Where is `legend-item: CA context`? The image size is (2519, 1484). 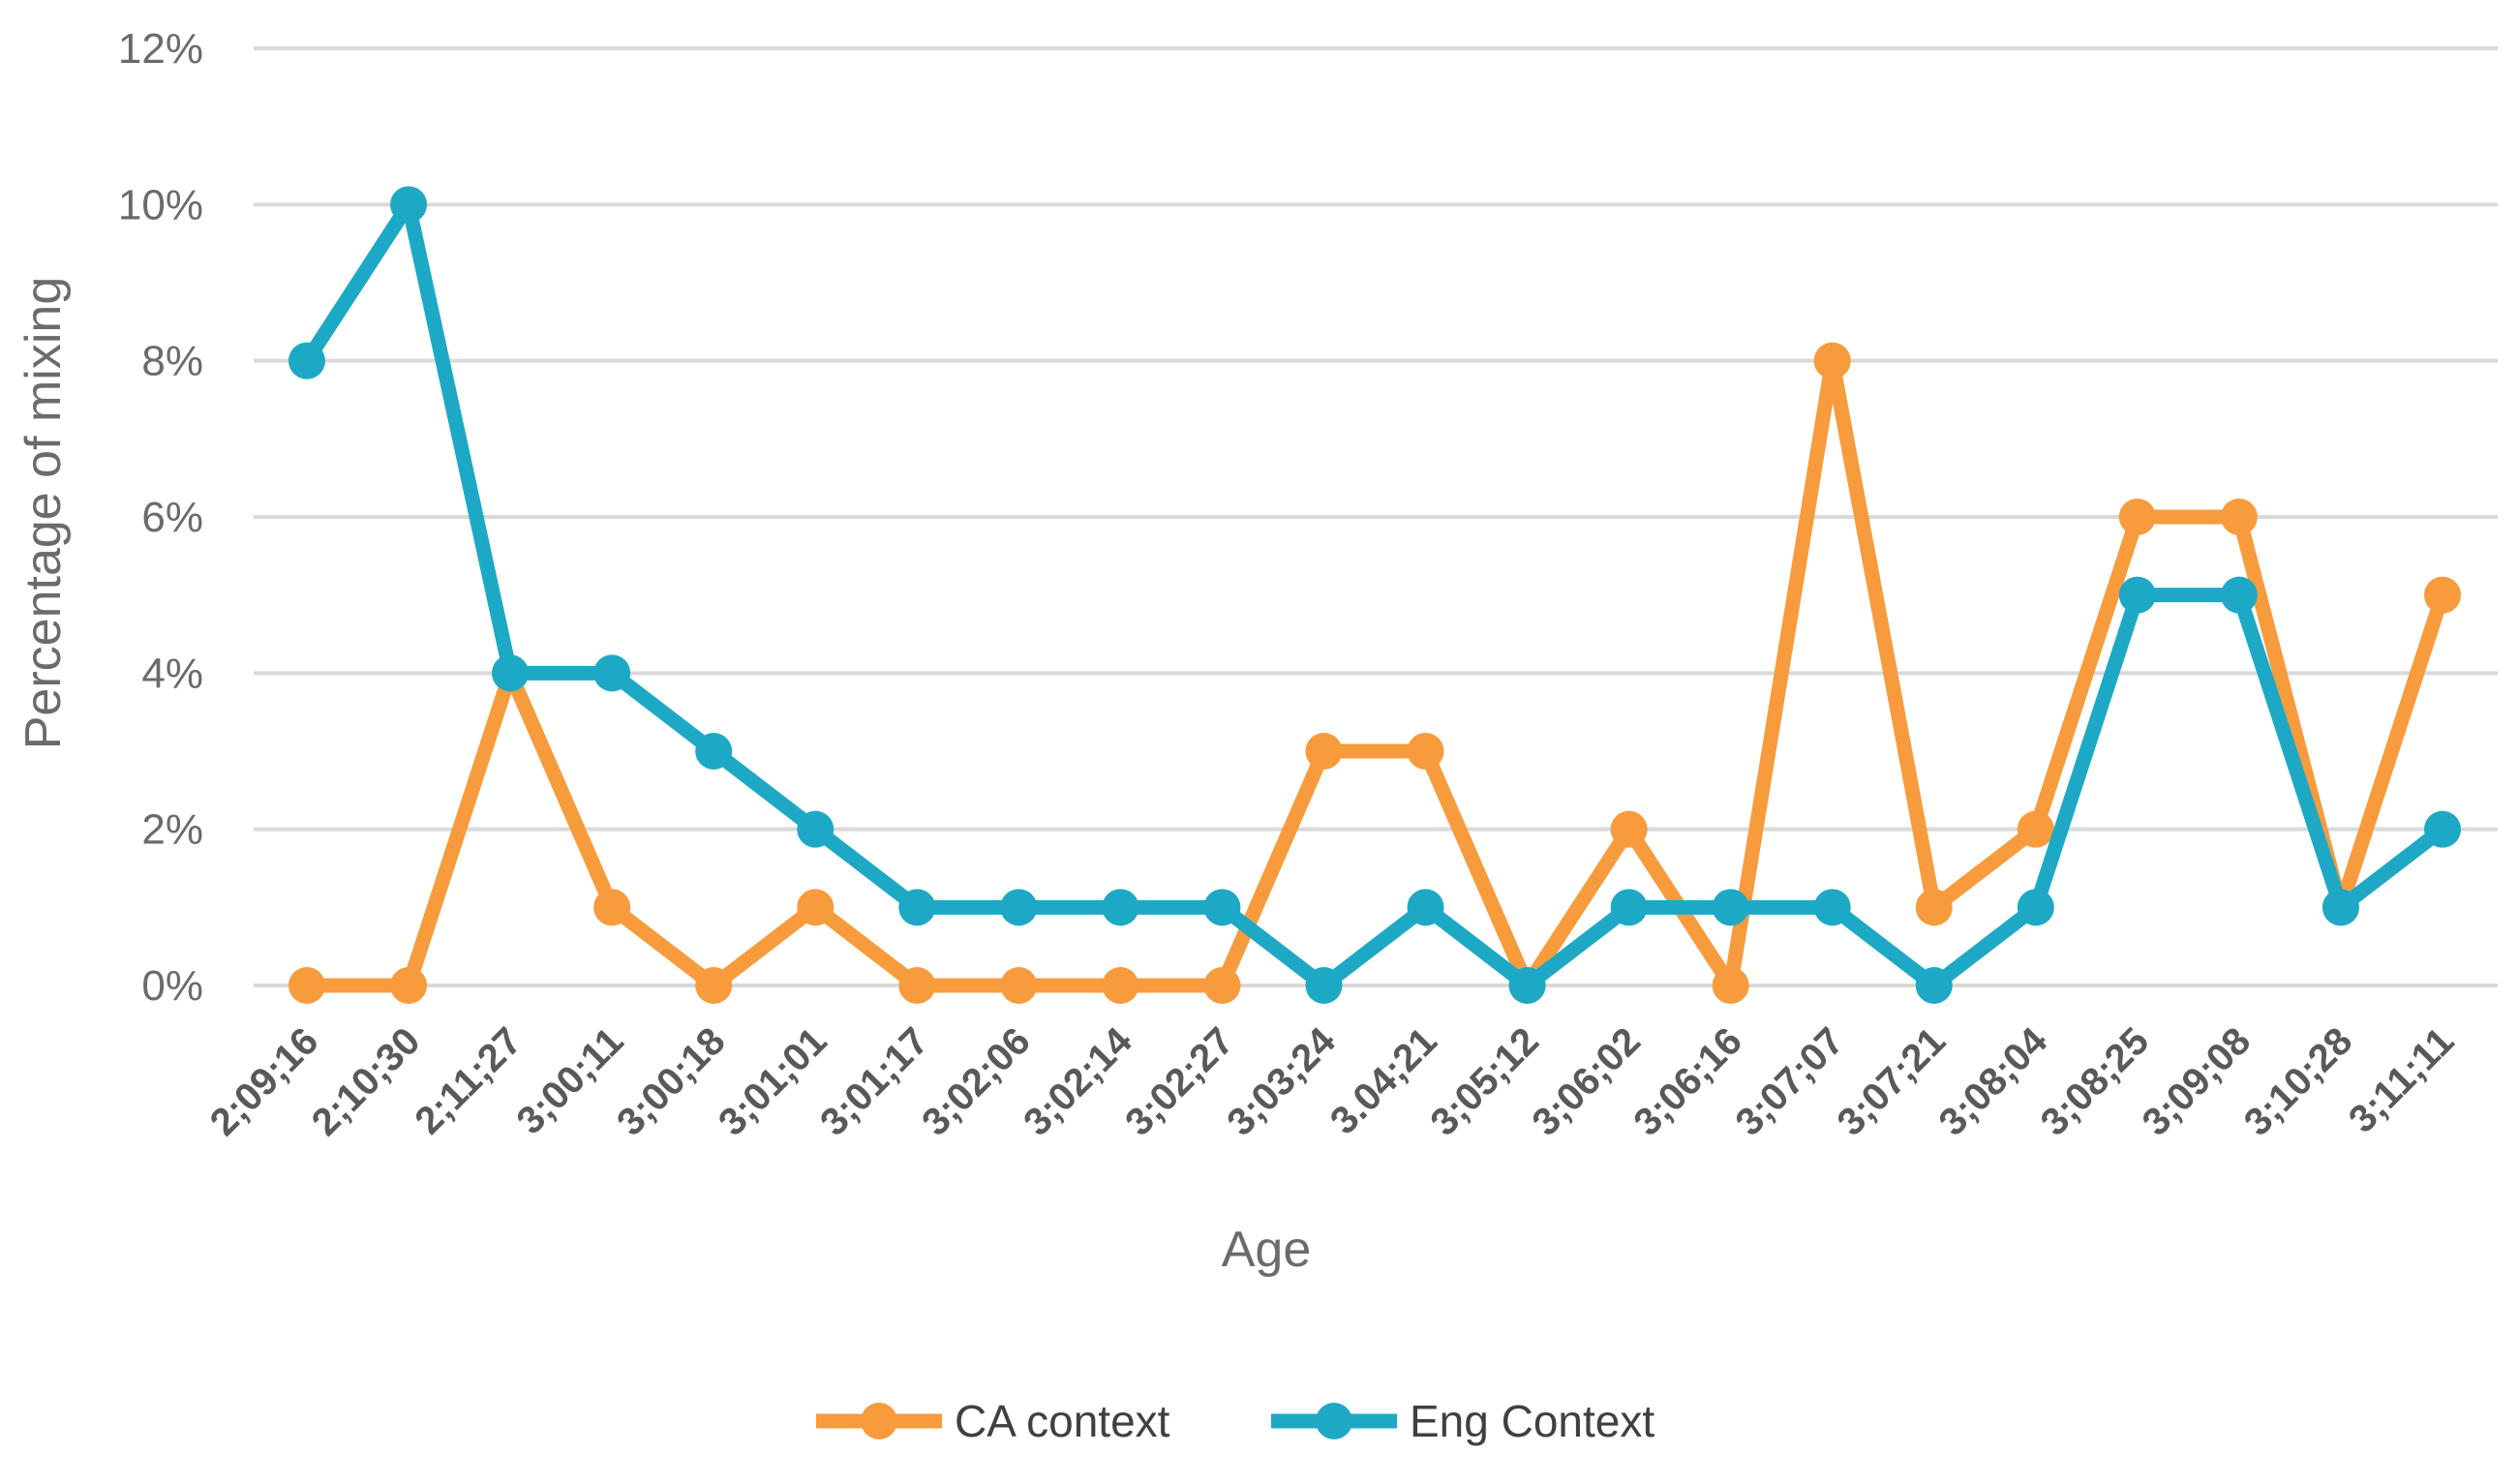 legend-item: CA context is located at coordinates (993, 1421).